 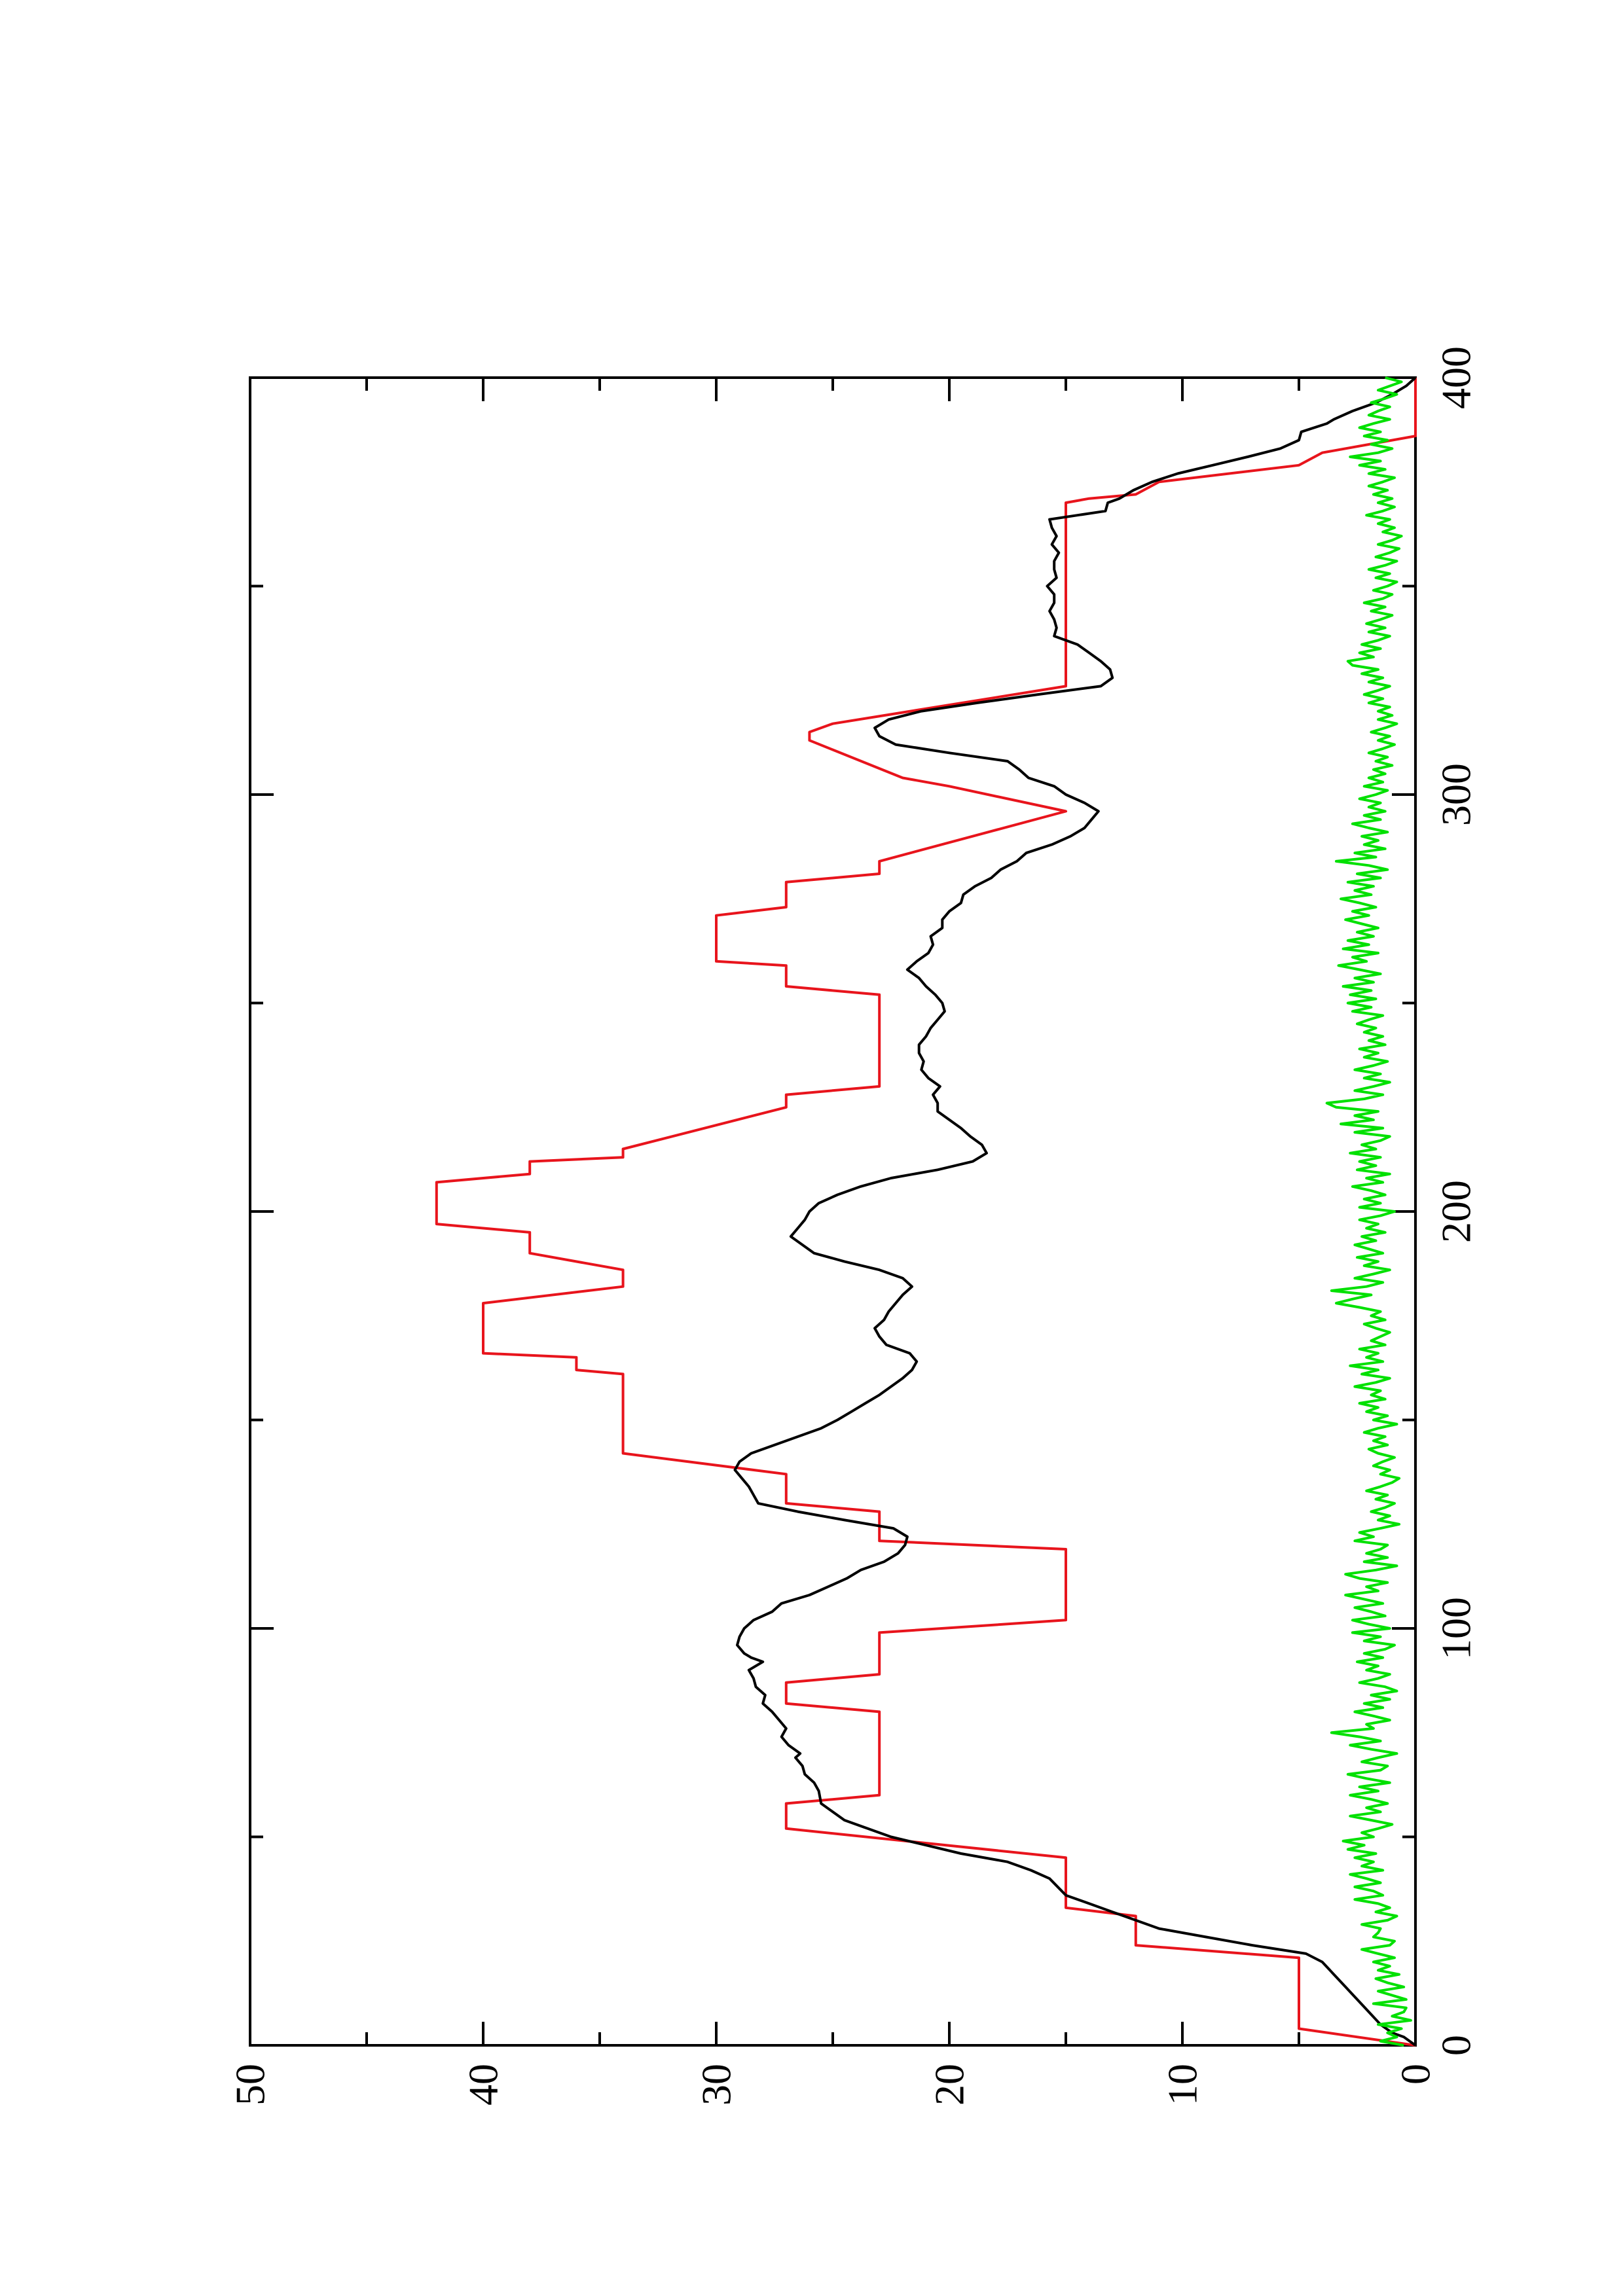 I want to click on y-tick-label: 50, so click(x=250, y=2085).